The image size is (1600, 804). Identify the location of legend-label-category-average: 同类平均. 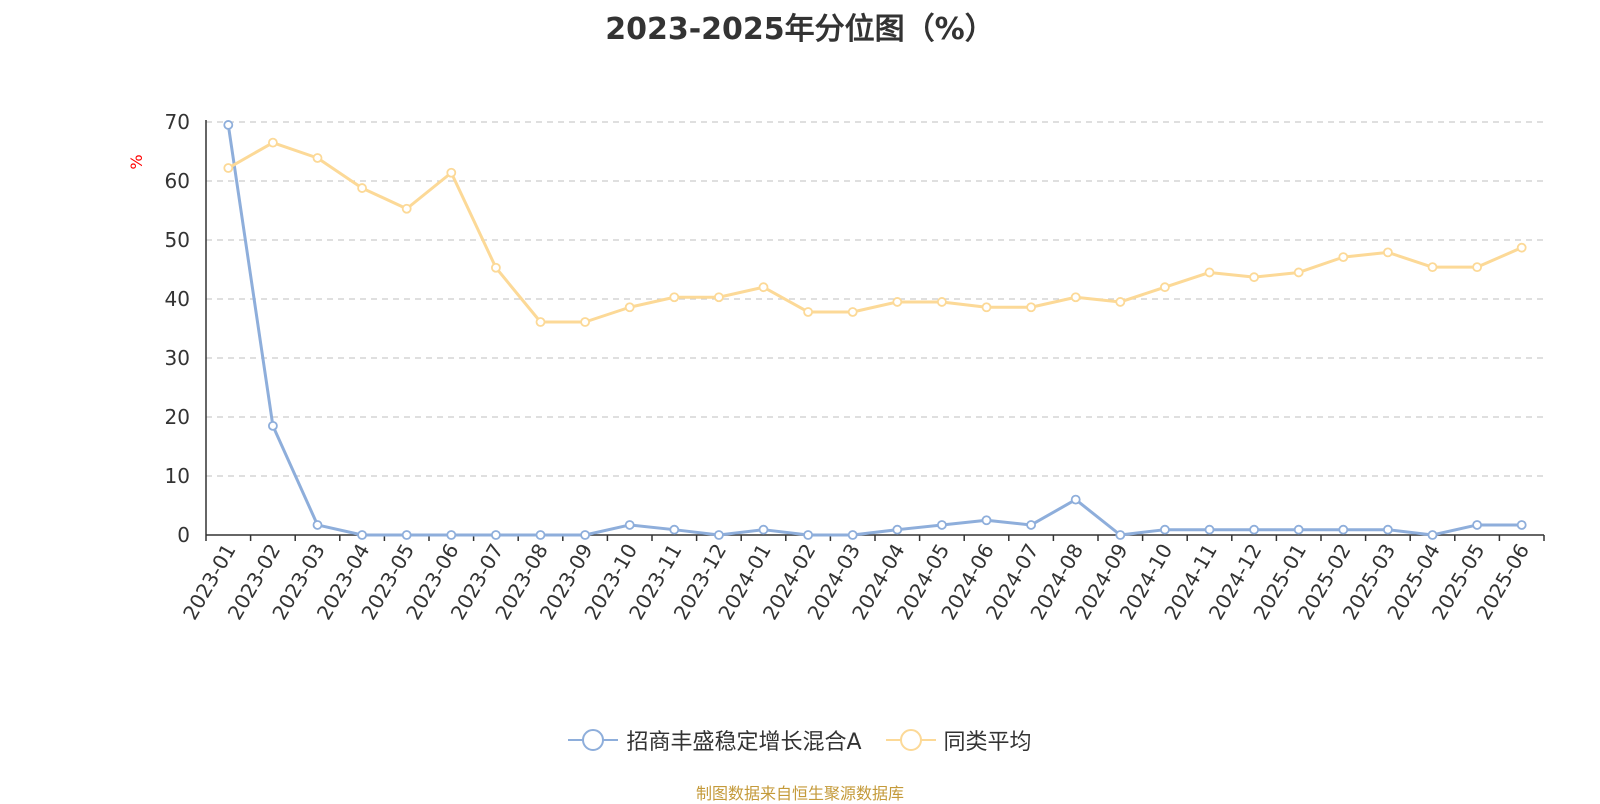
(987, 742).